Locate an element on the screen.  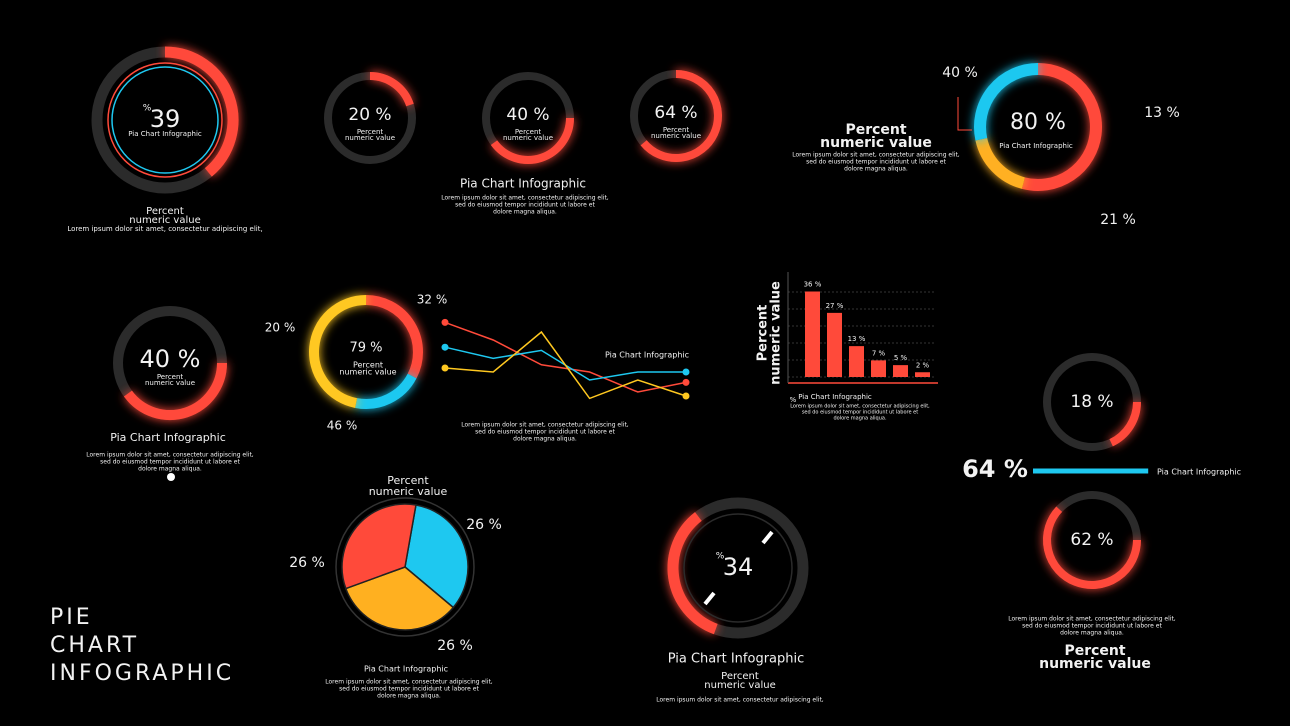
value-label: 34 is located at coordinates (738, 567).